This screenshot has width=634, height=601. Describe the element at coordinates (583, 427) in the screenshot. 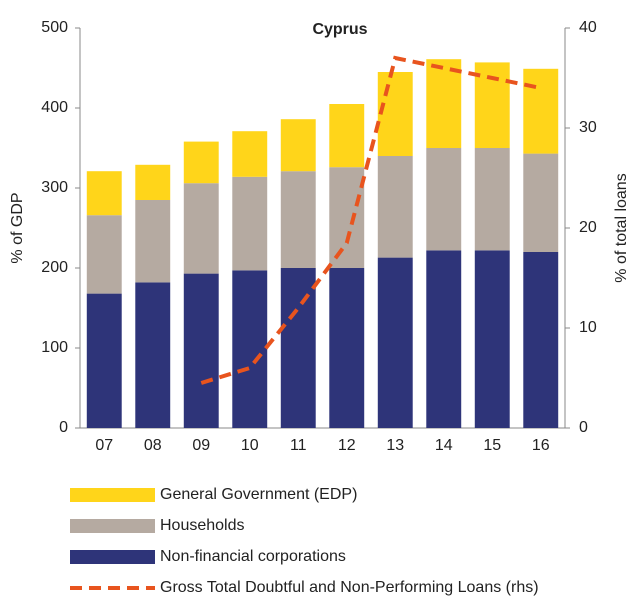

I see `y2-tick-label: 0` at that location.